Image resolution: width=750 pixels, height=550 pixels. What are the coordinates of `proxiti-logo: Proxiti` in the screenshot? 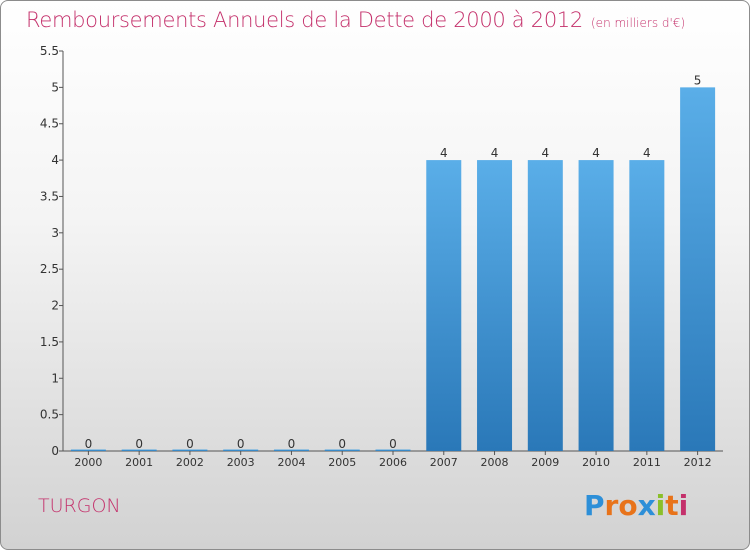 It's located at (636, 505).